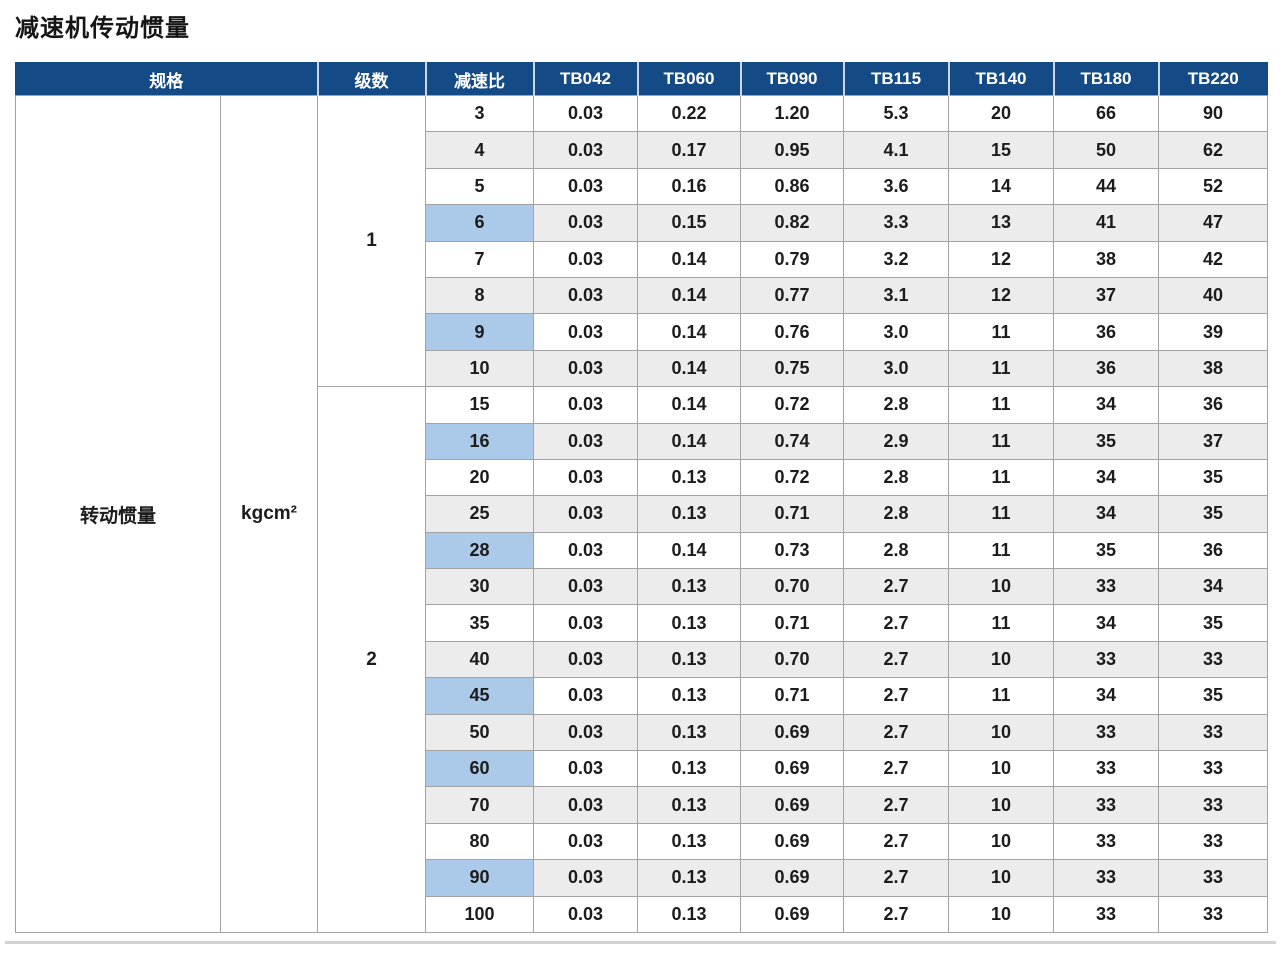 Image resolution: width=1282 pixels, height=958 pixels. What do you see at coordinates (479, 332) in the screenshot?
I see `ratio-cell: 9` at bounding box center [479, 332].